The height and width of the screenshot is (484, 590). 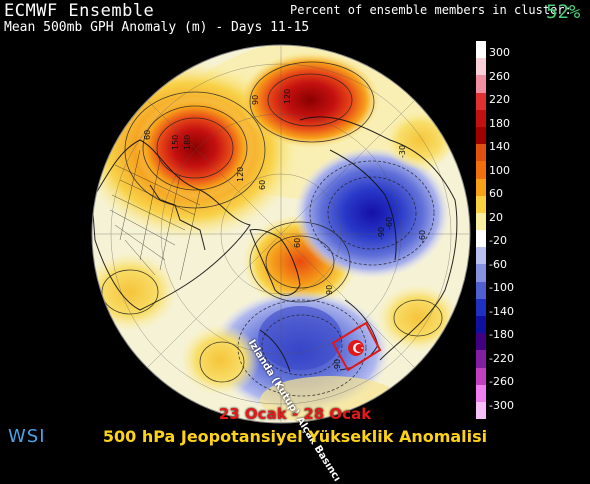 I want to click on scale-label: 140, so click(x=499, y=146).